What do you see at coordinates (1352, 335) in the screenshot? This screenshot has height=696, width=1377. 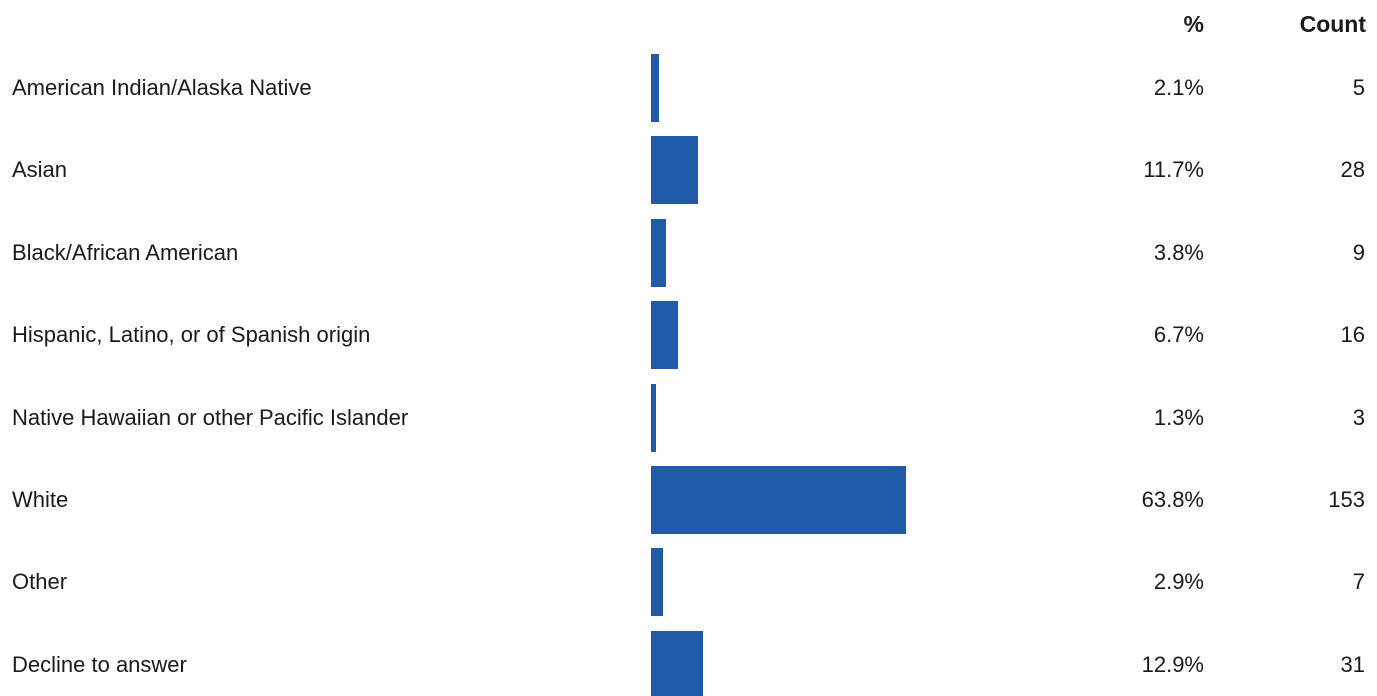 I see `count-value: 16` at bounding box center [1352, 335].